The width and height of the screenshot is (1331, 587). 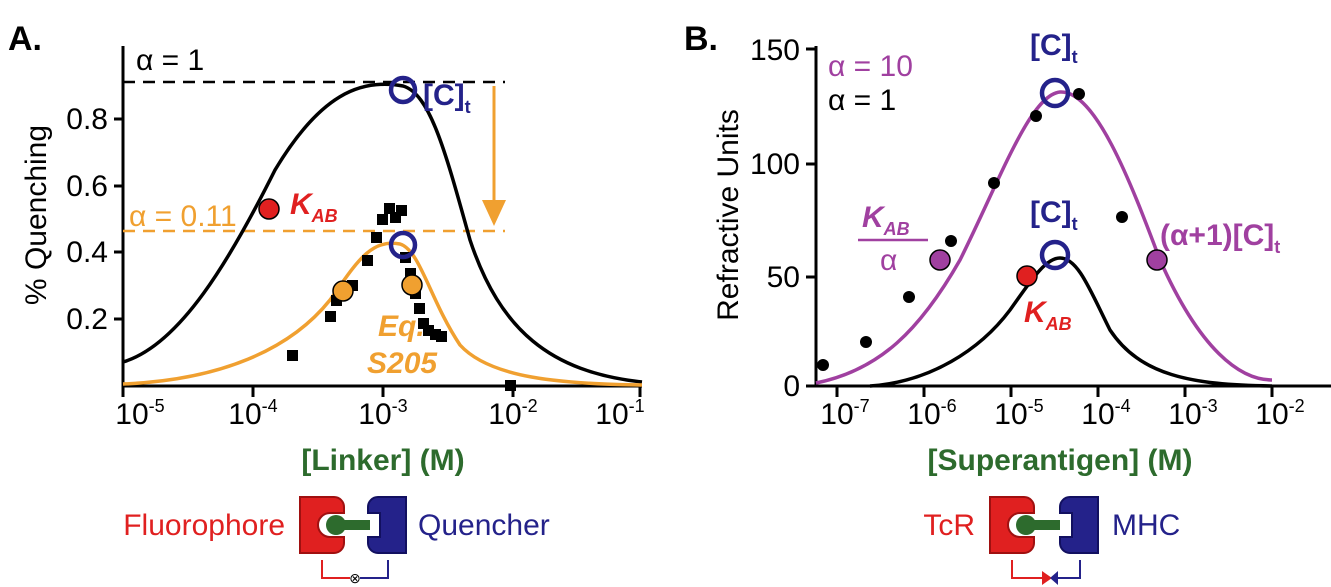 What do you see at coordinates (25, 39) in the screenshot?
I see `panel-a-label: A.` at bounding box center [25, 39].